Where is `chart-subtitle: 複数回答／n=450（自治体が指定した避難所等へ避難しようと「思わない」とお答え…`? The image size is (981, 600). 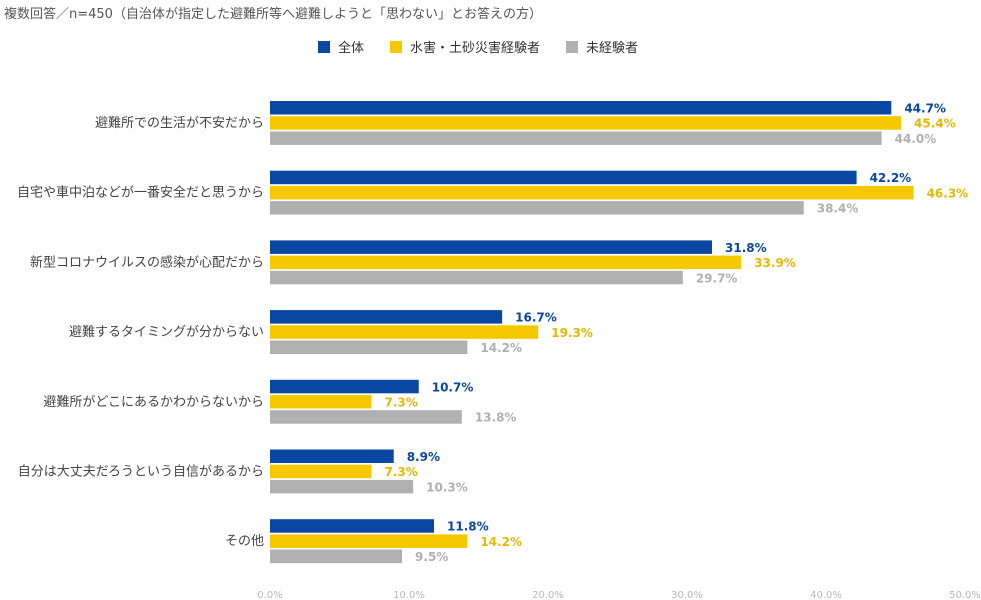
chart-subtitle: 複数回答／n=450（自治体が指定した避難所等へ避難しようと「思わない」とお答え… is located at coordinates (273, 14).